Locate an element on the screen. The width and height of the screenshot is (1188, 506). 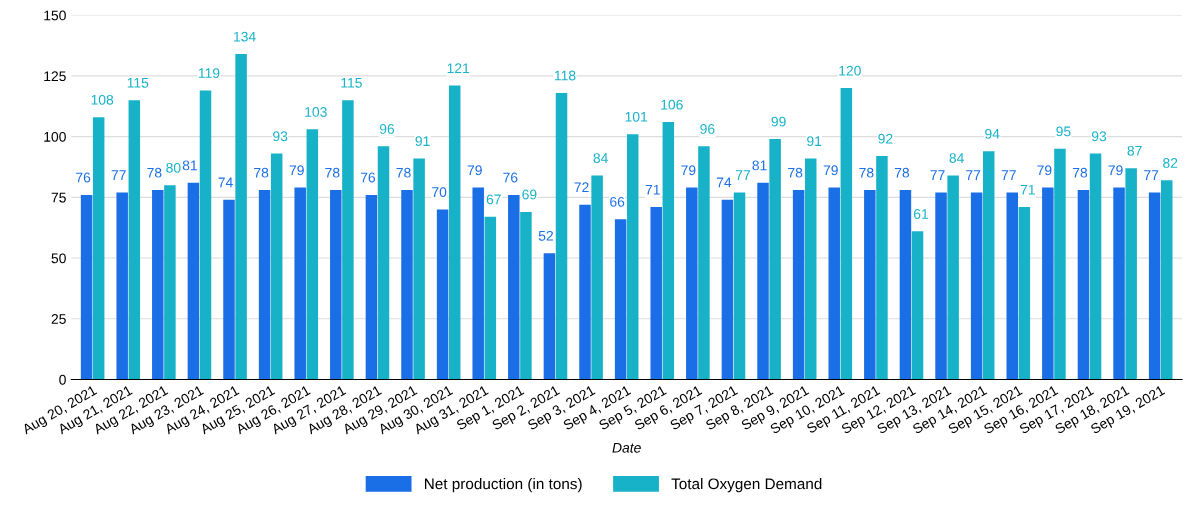
x-axis-title: Date is located at coordinates (626, 447).